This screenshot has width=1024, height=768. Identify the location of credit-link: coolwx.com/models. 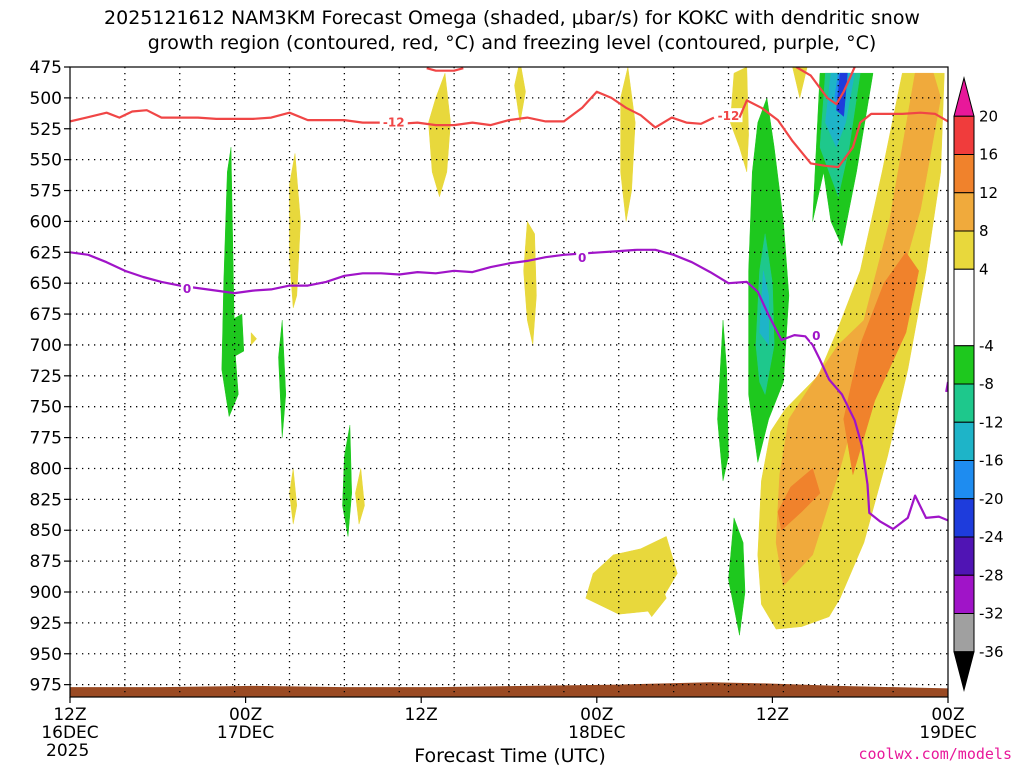
(935, 754).